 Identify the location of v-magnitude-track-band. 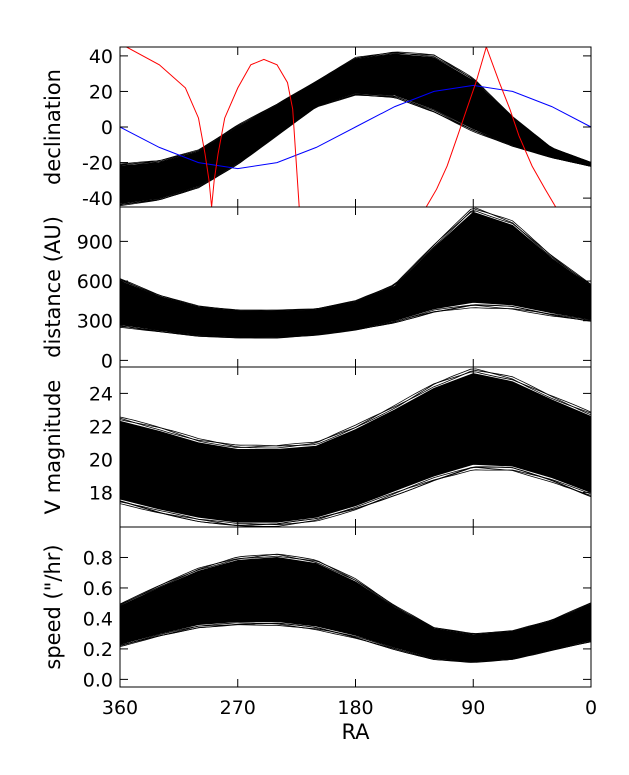
(355, 448).